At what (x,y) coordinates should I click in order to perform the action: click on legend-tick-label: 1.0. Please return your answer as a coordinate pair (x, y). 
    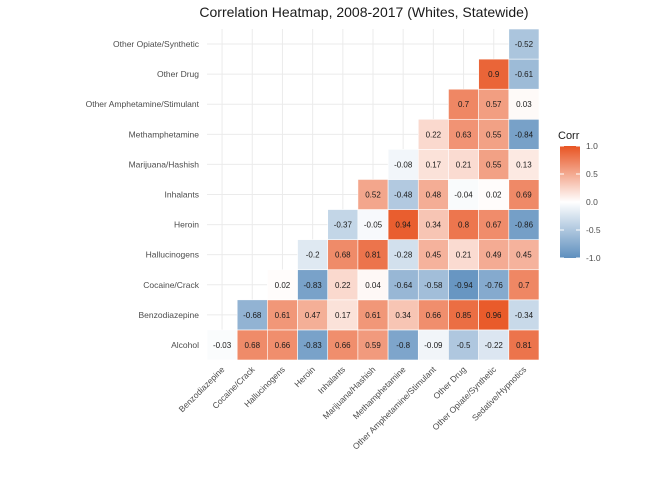
    Looking at the image, I should click on (592, 146).